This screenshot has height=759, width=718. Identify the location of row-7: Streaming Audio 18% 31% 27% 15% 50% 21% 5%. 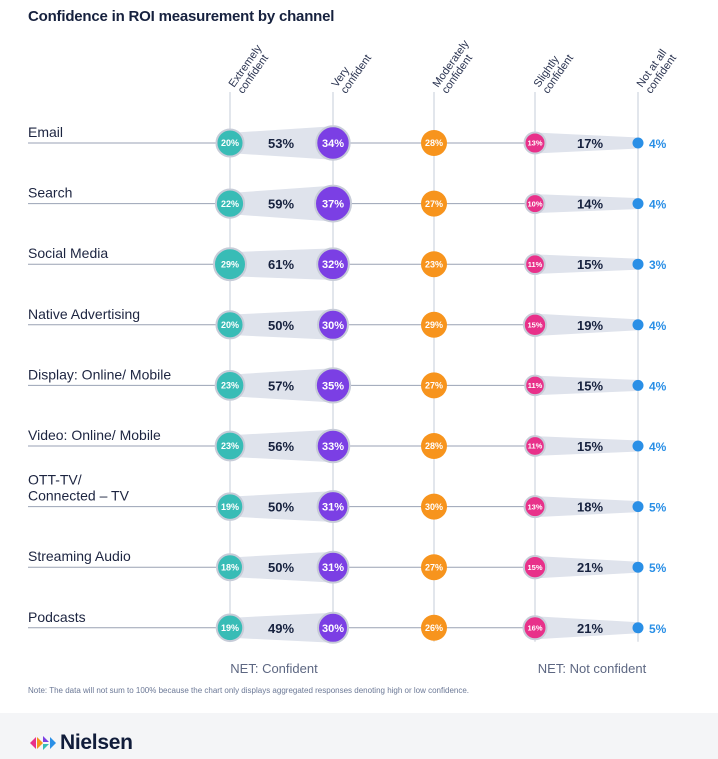
(347, 566).